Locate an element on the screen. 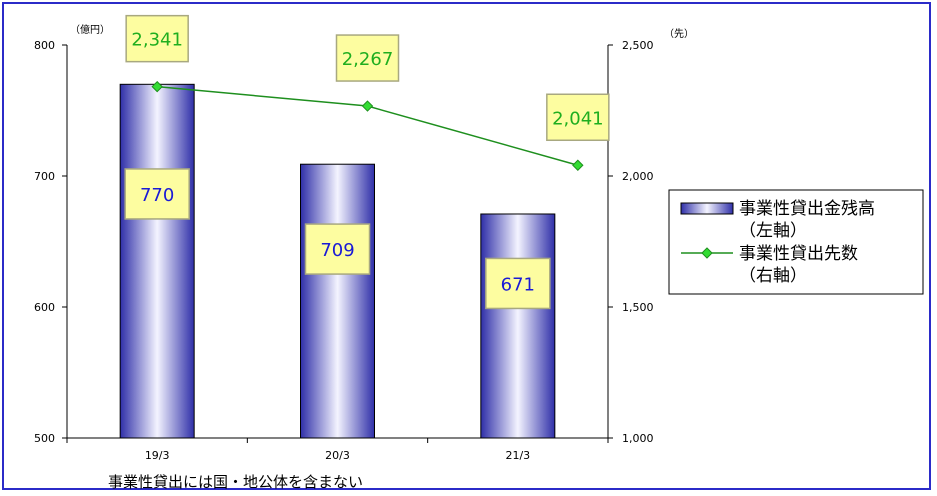 This screenshot has width=937, height=496. right-axis-tick-label: 1,500 is located at coordinates (638, 307).